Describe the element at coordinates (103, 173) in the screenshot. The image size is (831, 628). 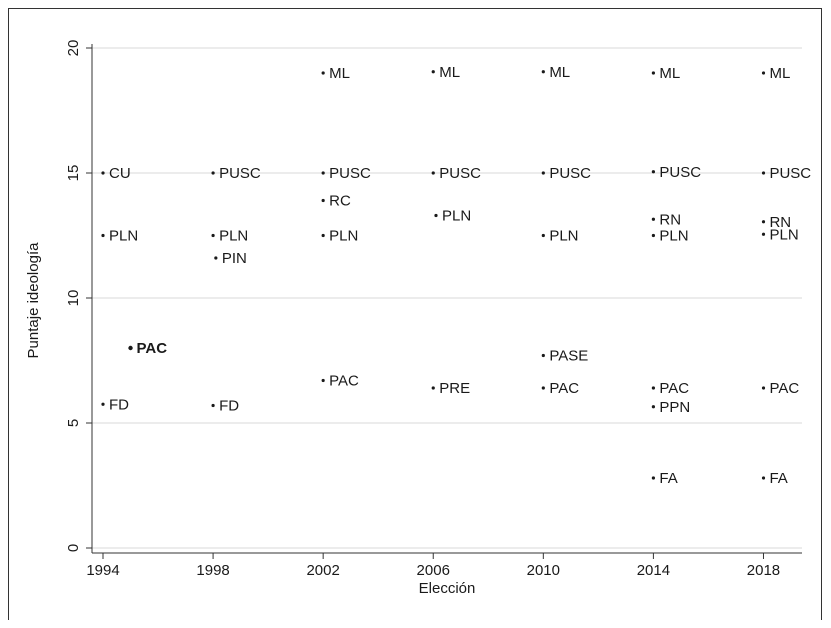
I see `data-point-cu` at that location.